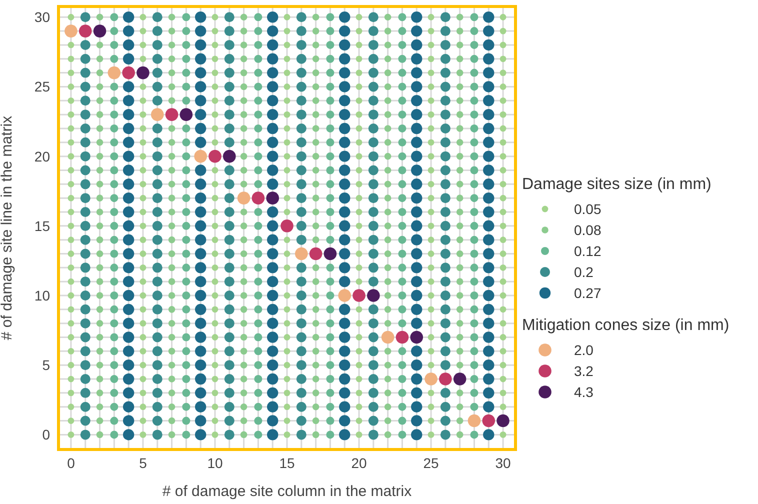 The width and height of the screenshot is (758, 504). What do you see at coordinates (42, 156) in the screenshot?
I see `y-tick-label: 20` at bounding box center [42, 156].